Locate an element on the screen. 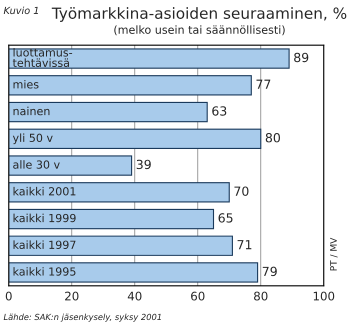 Image resolution: width=350 pixels, height=323 pixels. data-label: 79 is located at coordinates (269, 271).